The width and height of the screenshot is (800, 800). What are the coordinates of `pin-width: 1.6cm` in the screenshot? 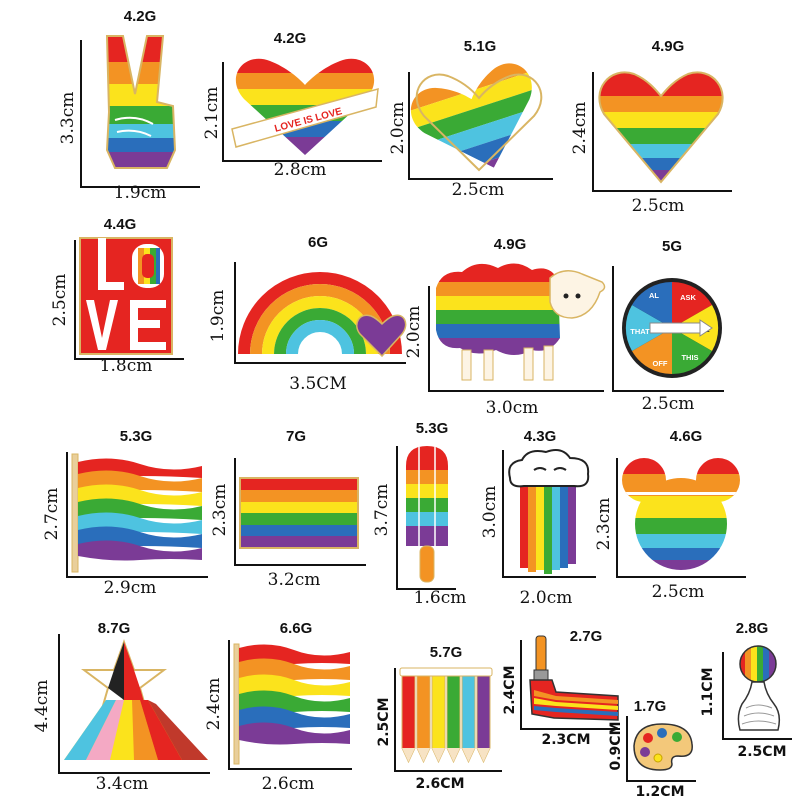 It's located at (440, 598).